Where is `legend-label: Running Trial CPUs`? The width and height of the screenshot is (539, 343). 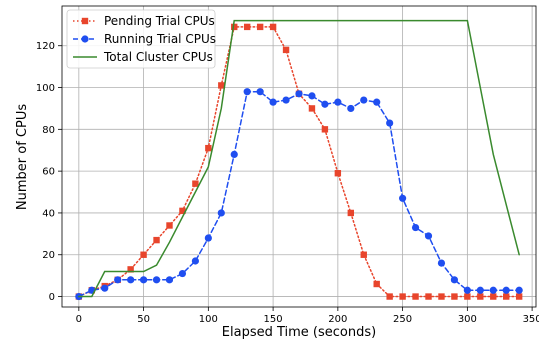
legend-label: Running Trial CPUs is located at coordinates (160, 39).